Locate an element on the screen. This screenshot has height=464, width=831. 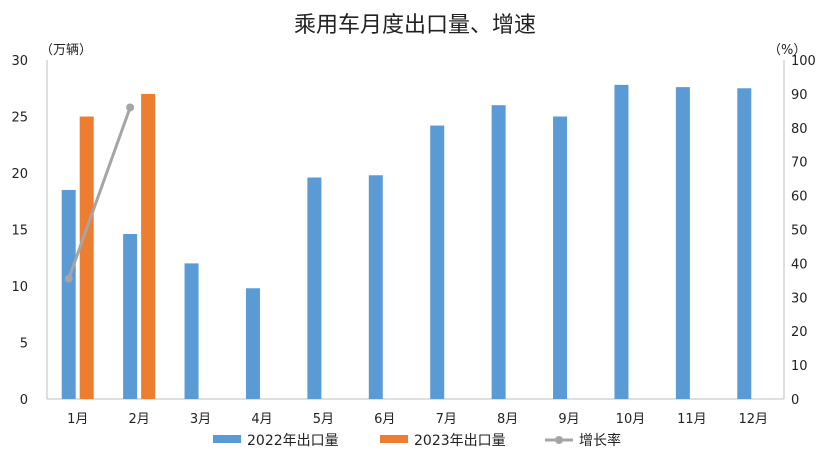
x-axis-tick-label: 4月 is located at coordinates (261, 419).